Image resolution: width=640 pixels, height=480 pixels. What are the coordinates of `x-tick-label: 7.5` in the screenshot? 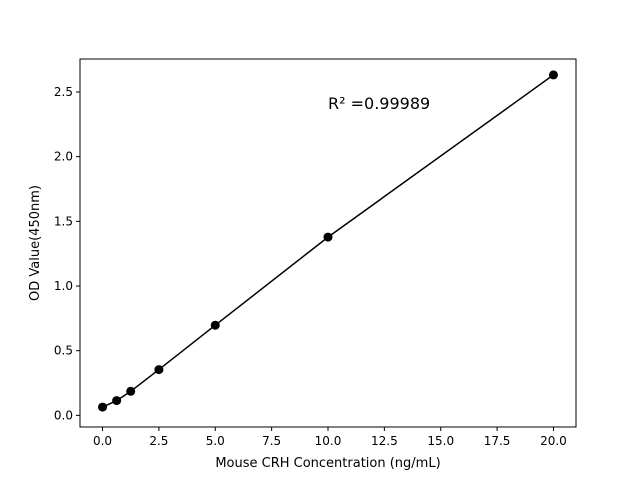 It's located at (271, 441).